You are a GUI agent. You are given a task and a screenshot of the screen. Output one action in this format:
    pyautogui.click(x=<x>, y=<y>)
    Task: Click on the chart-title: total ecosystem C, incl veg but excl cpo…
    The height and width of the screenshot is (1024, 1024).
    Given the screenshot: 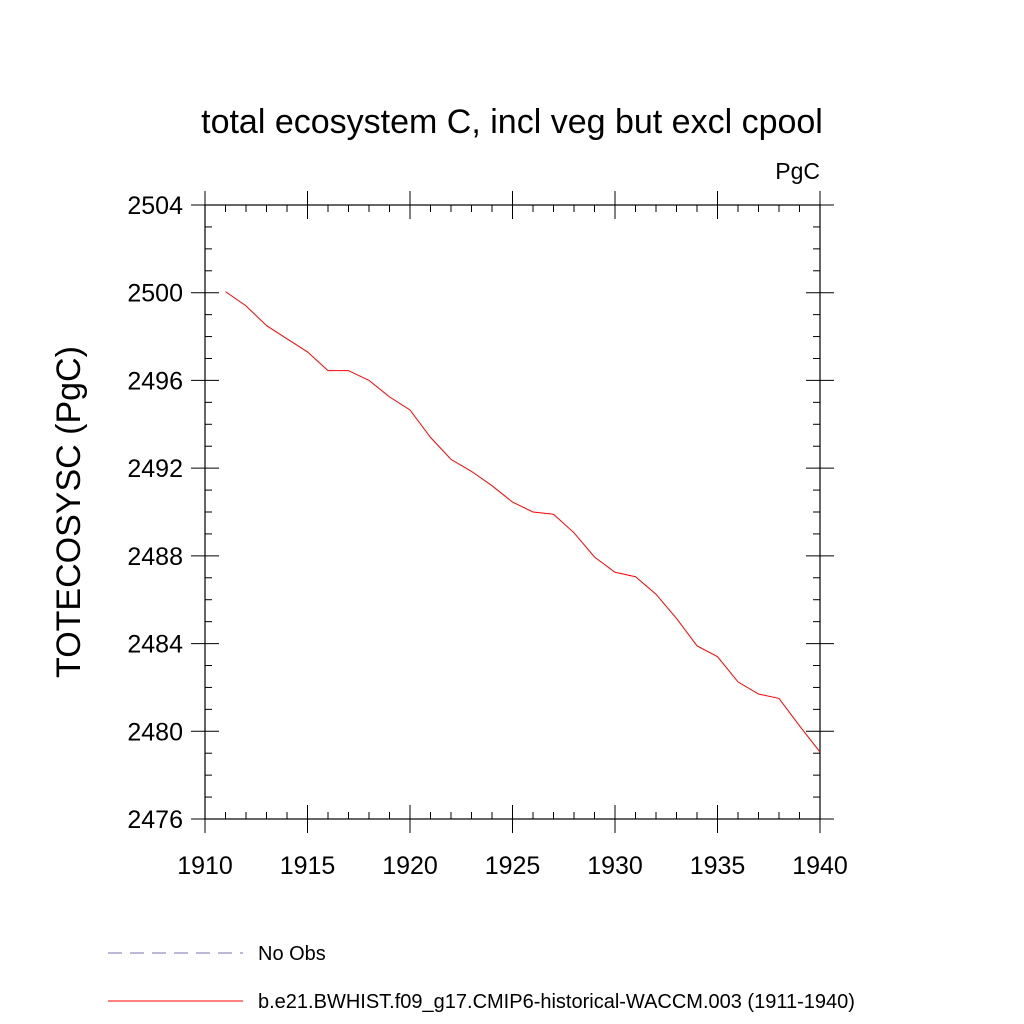 What is the action you would take?
    pyautogui.click(x=512, y=122)
    